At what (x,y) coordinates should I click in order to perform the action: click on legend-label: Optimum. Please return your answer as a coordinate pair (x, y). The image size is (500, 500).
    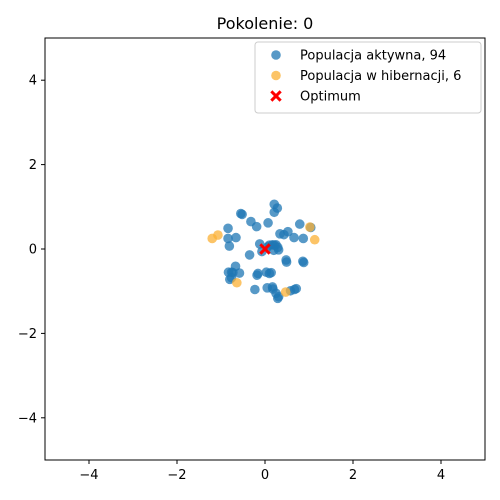
    Looking at the image, I should click on (330, 97).